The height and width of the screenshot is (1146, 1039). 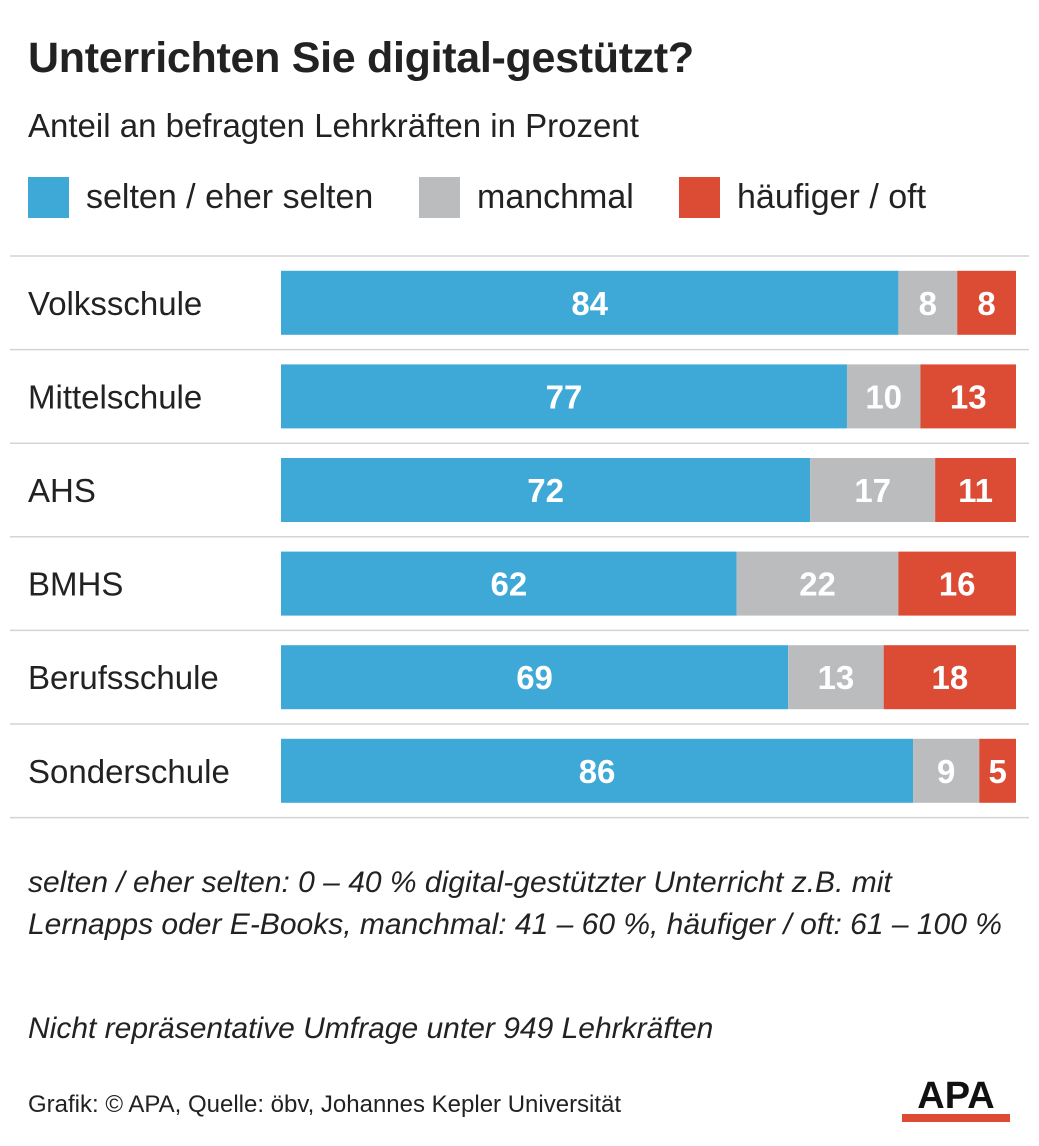 I want to click on bar-value-label: 72, so click(x=545, y=490).